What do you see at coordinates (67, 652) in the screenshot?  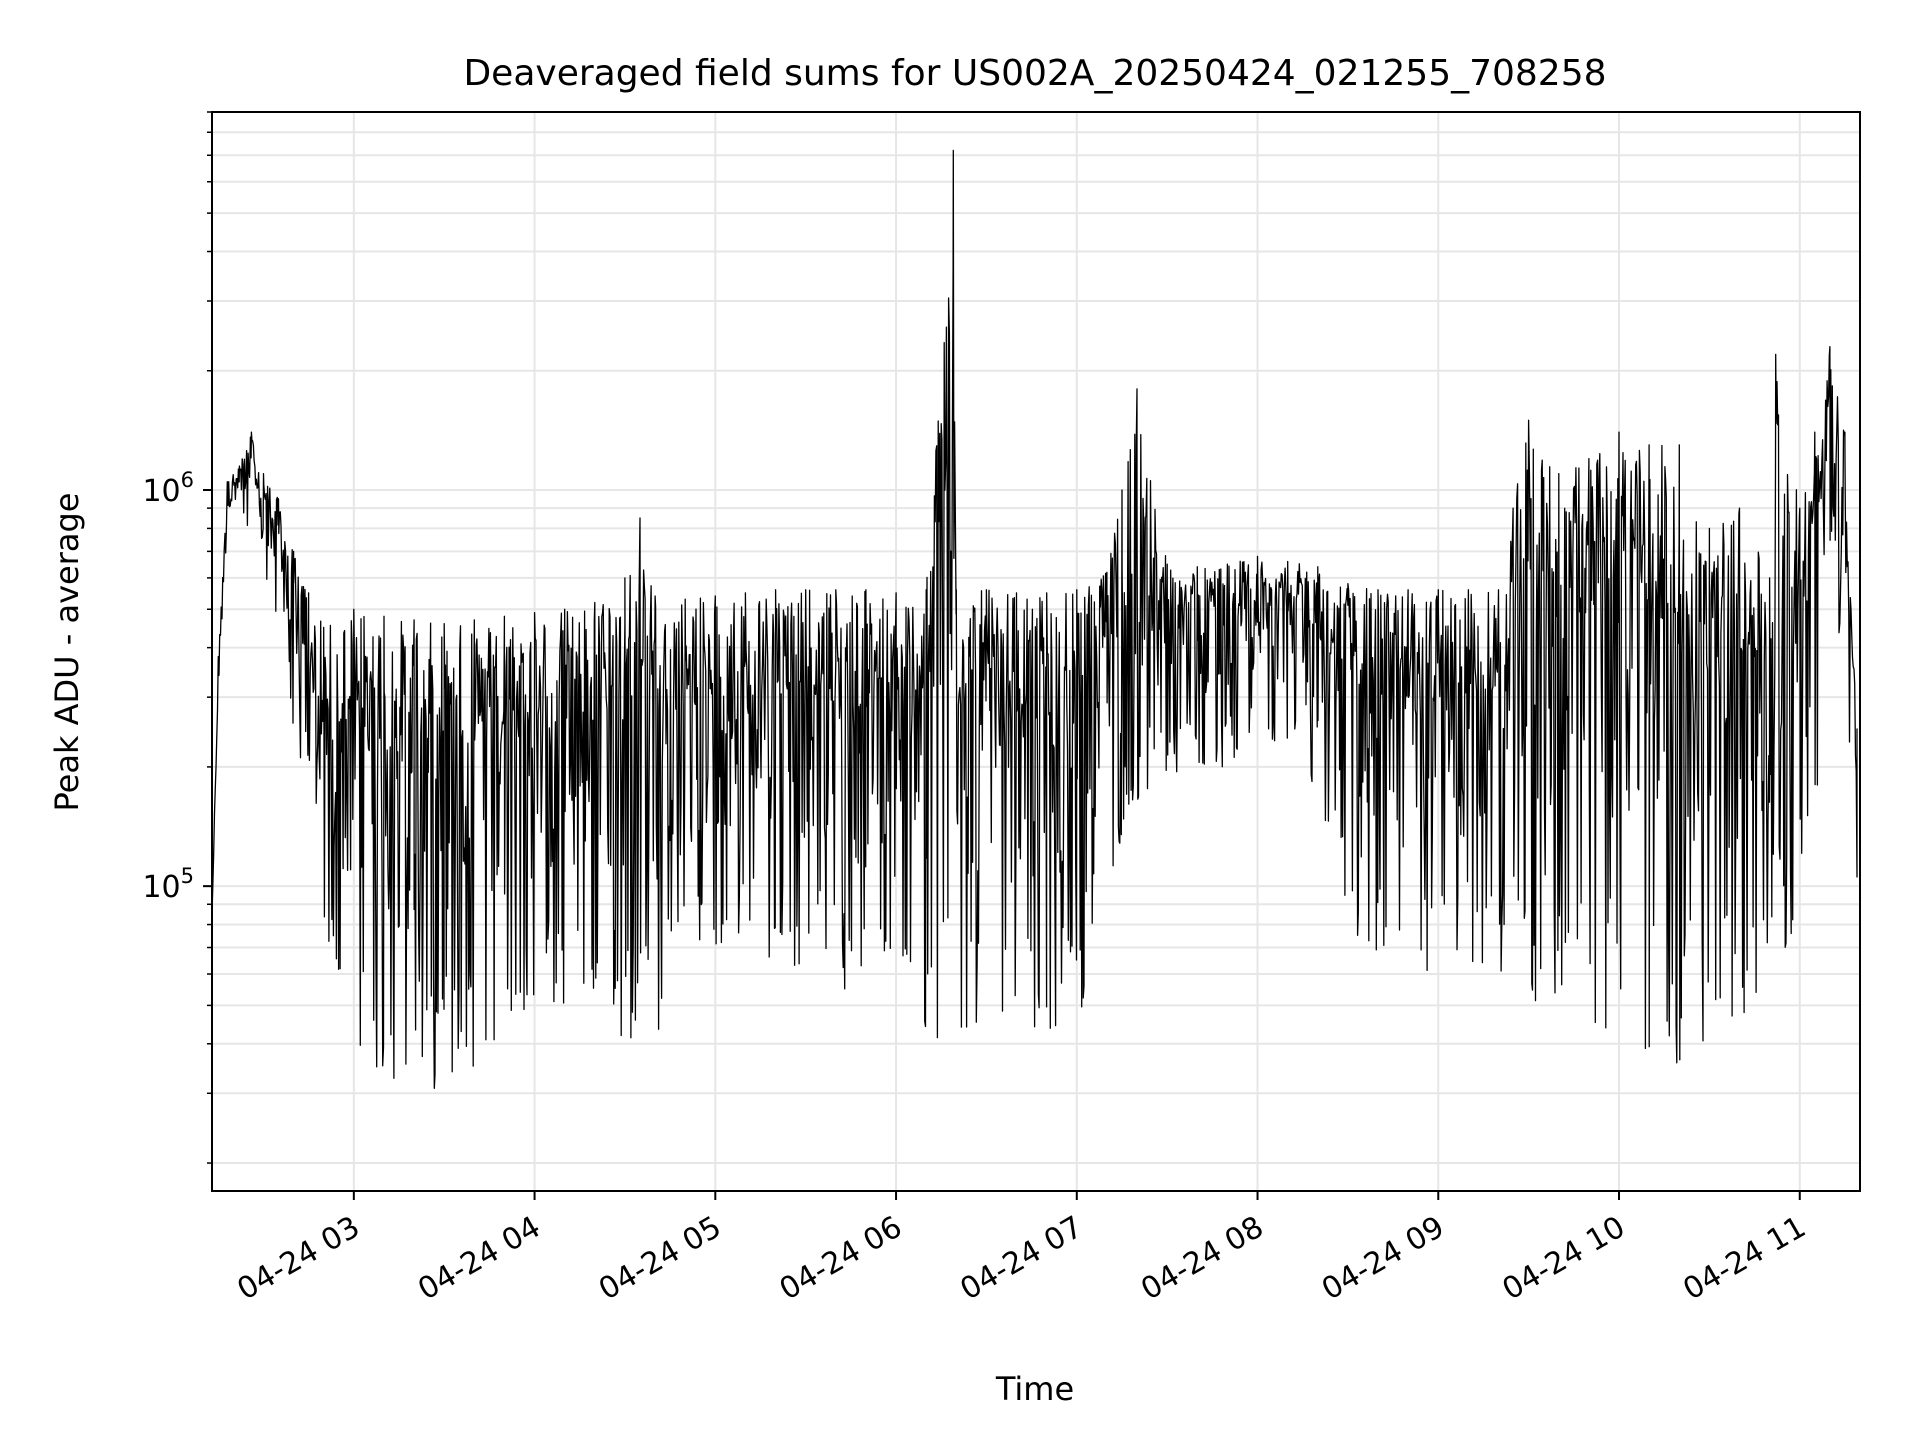 I see `y-axis-label: Peak ADU - average` at bounding box center [67, 652].